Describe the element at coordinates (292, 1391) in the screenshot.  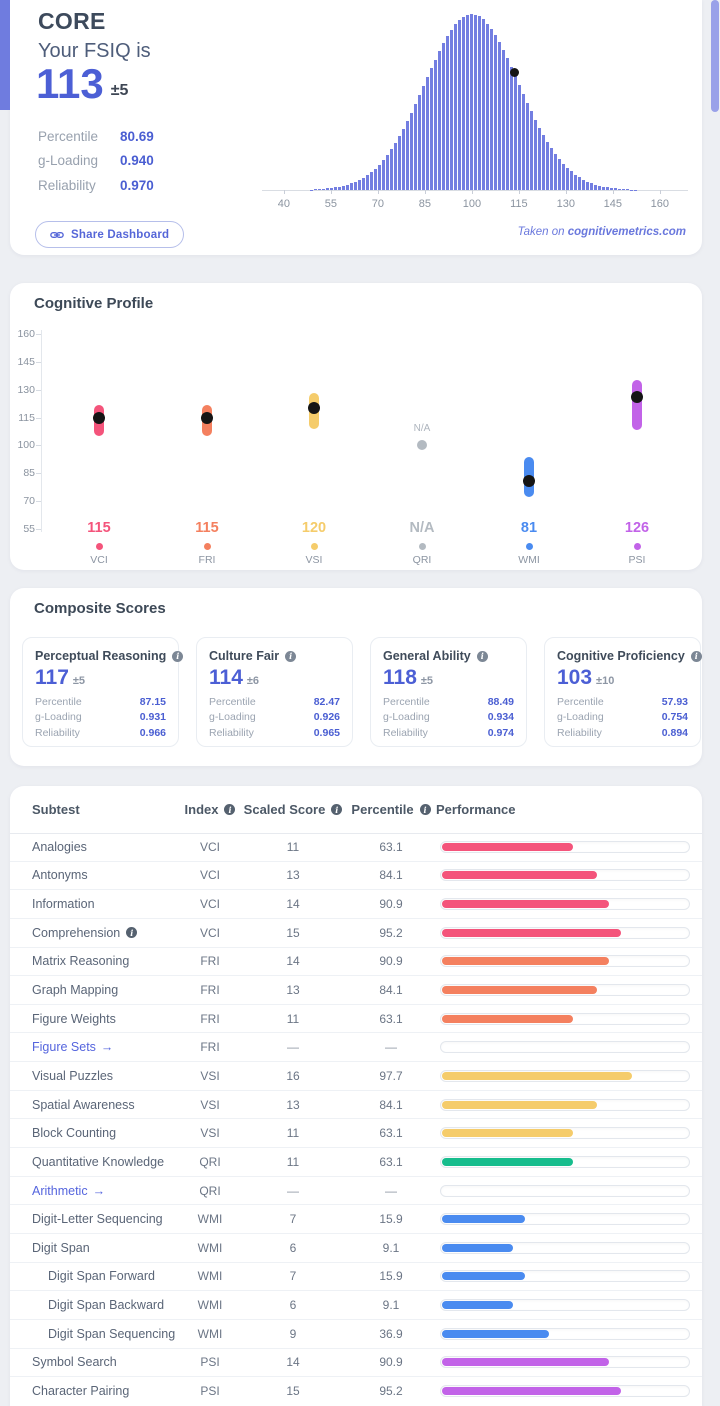
I see `subtest-scaled-value: 15` at that location.